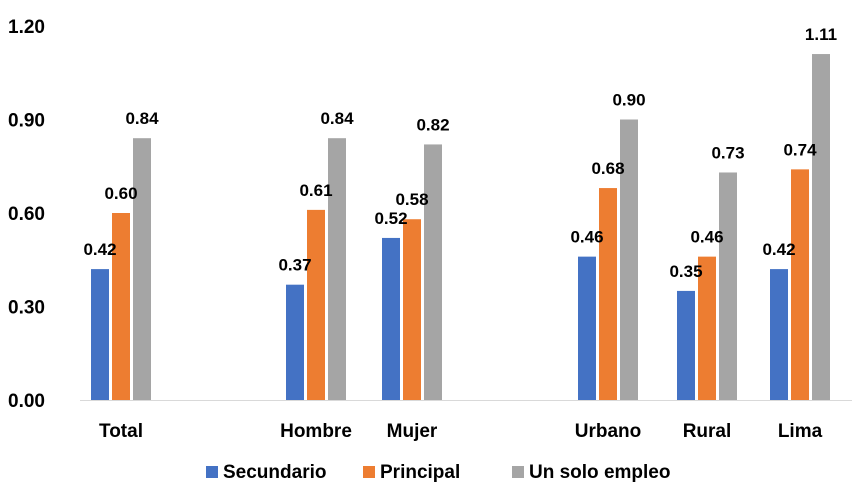 The image size is (857, 491). I want to click on y-axis-ticks: 0.00 0.30 0.60 0.90 1.20, so click(26, 214).